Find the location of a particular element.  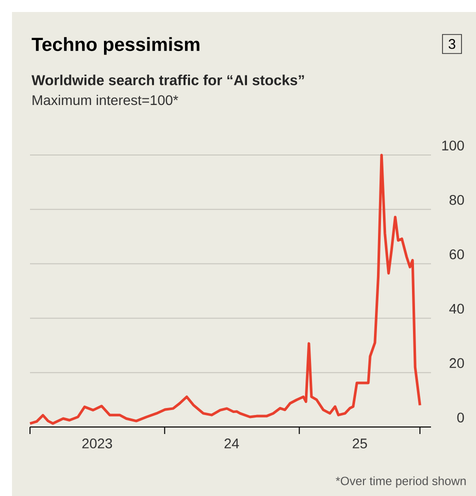

y-tick-label: 60 is located at coordinates (457, 254).